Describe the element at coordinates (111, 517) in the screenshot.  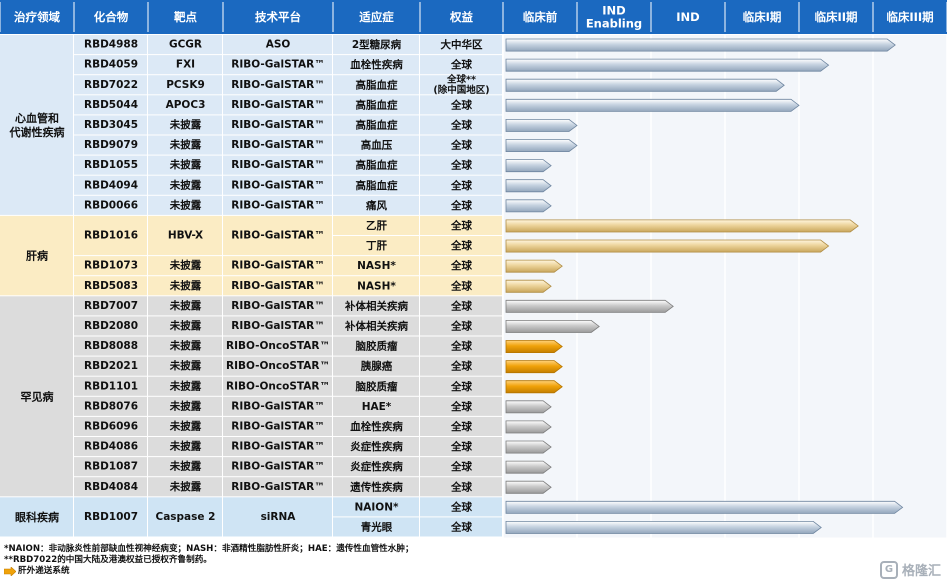
I see `compound-name: RBD1007` at that location.